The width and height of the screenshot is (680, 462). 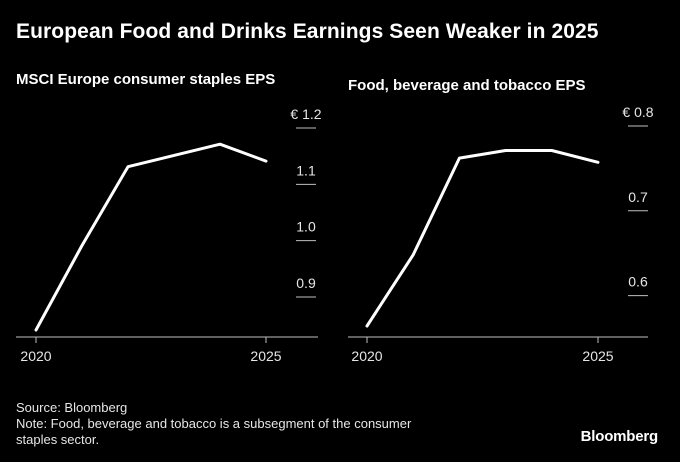 I want to click on bloomberg-logo: Bloomberg, so click(x=619, y=436).